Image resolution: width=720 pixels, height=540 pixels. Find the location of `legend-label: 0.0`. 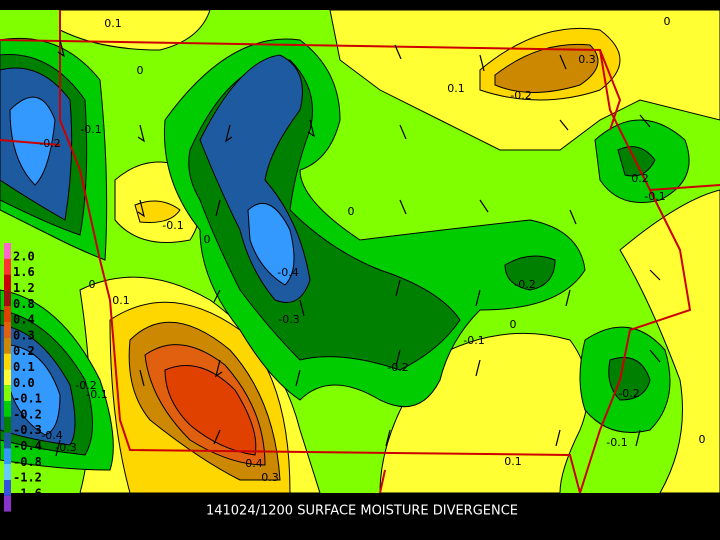

legend-label: 0.0 is located at coordinates (24, 383).